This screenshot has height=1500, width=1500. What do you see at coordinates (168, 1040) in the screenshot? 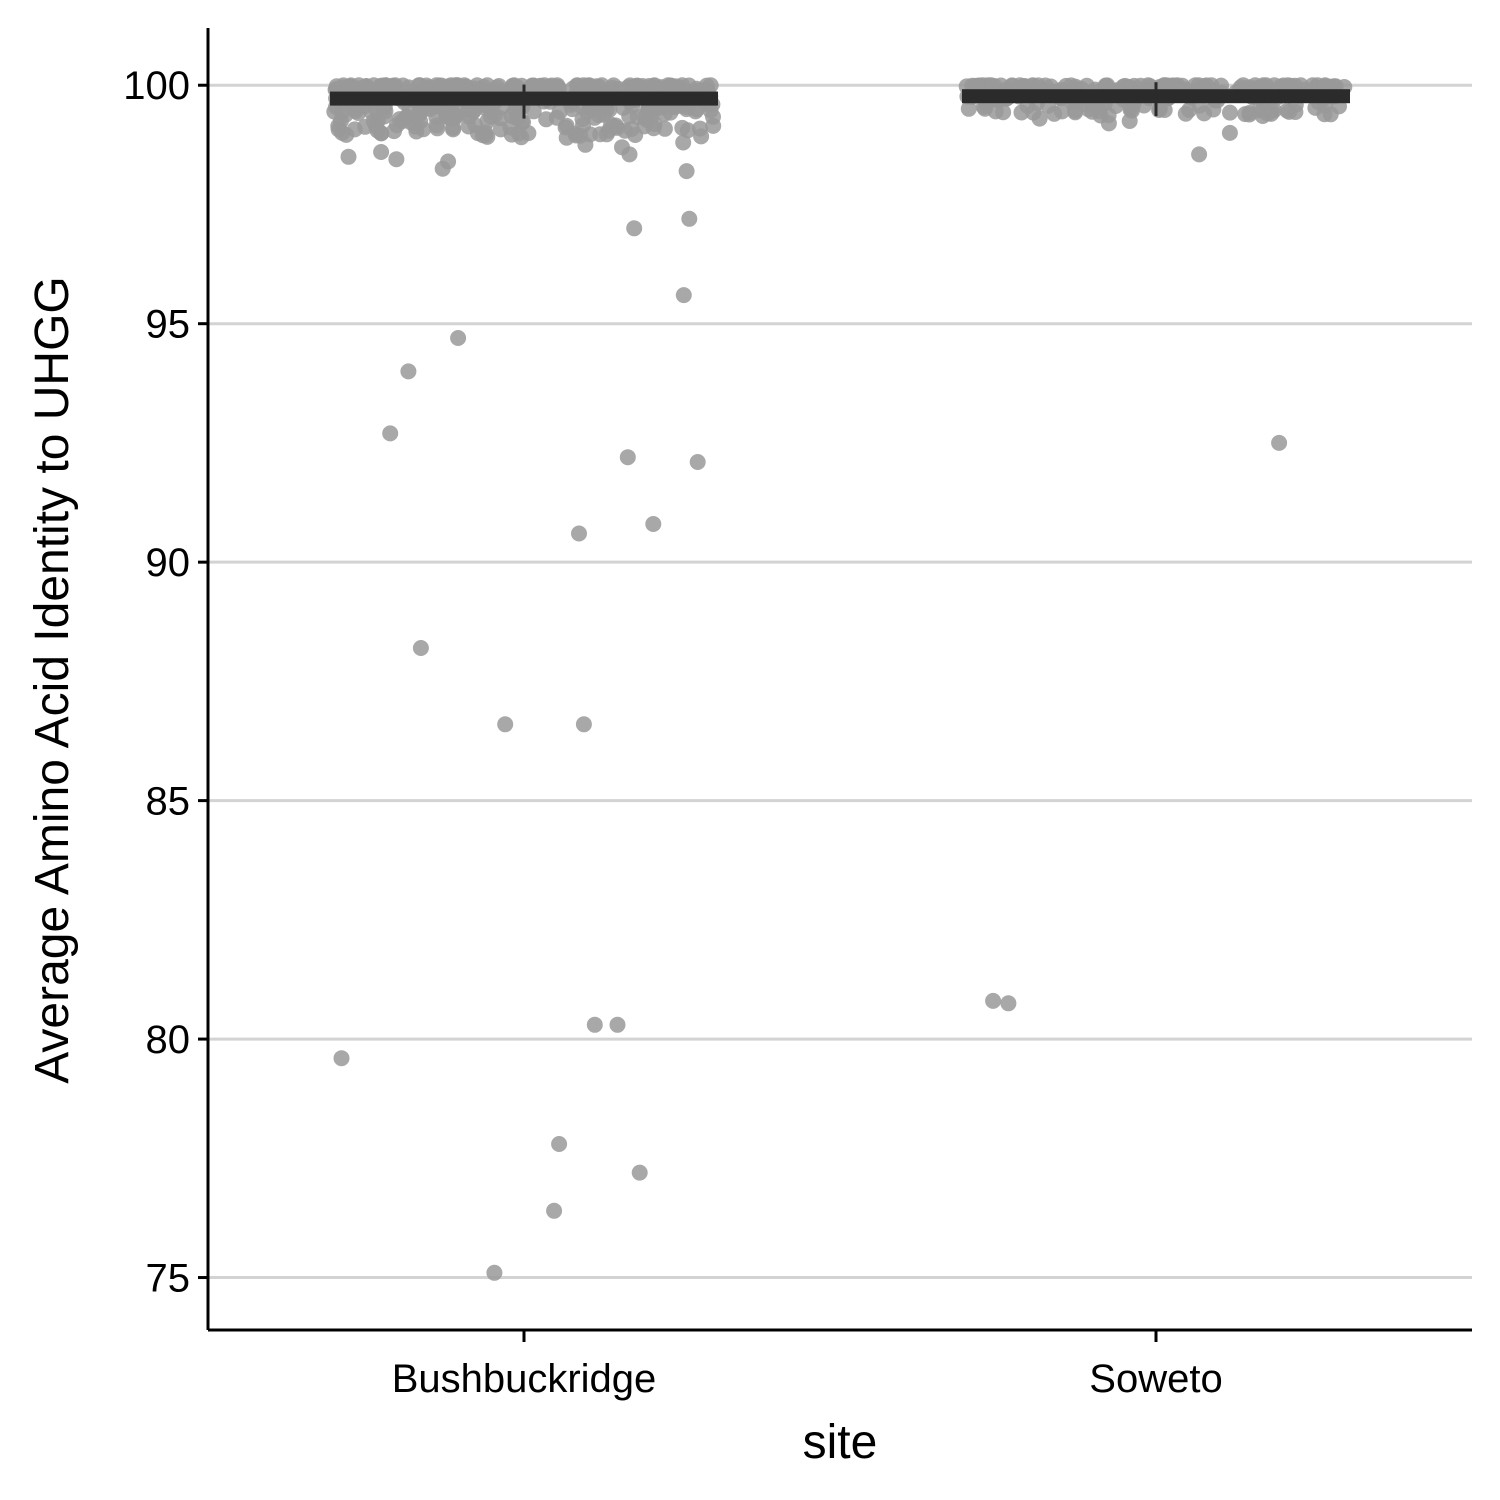
I see `y-tick-label: 80` at bounding box center [168, 1040].